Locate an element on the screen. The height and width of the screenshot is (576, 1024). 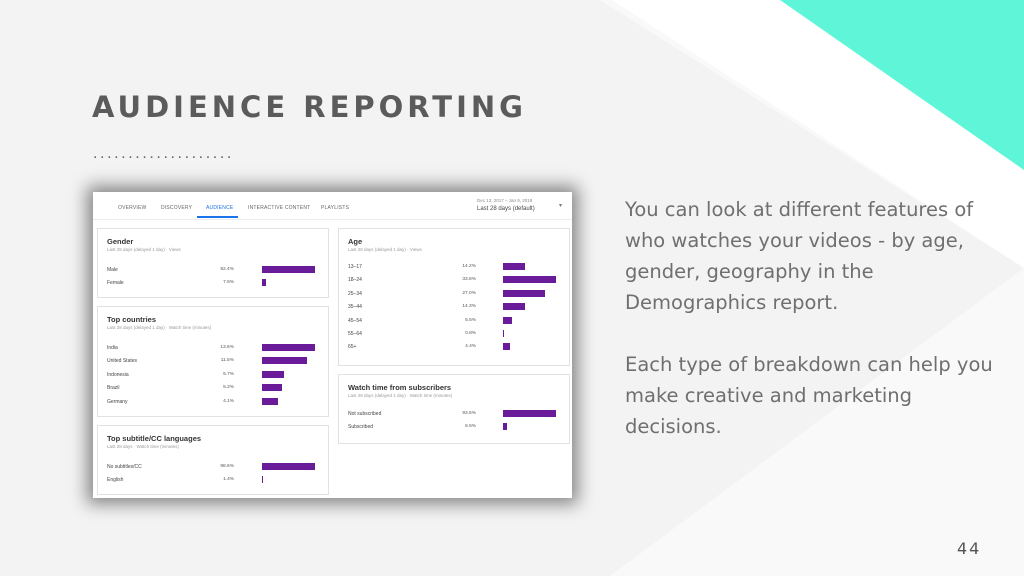
row-percent: 27.0% is located at coordinates (469, 293).